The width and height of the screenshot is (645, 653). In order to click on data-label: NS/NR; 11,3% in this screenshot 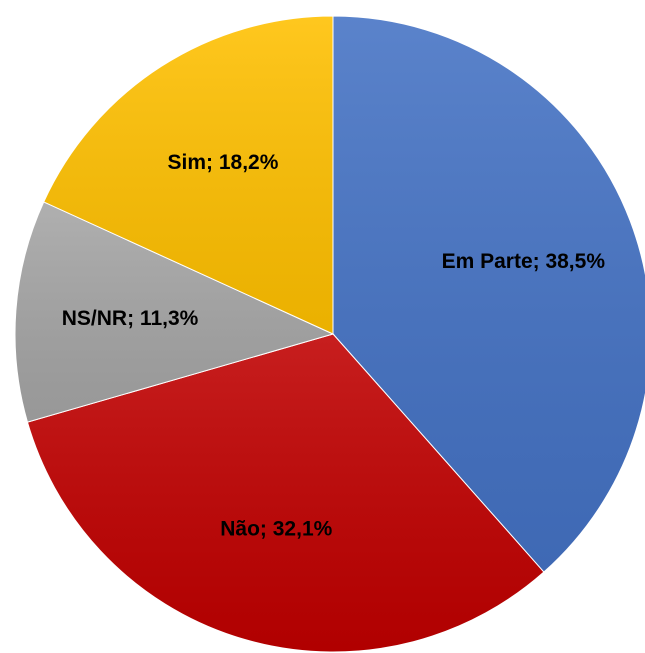, I will do `click(130, 318)`.